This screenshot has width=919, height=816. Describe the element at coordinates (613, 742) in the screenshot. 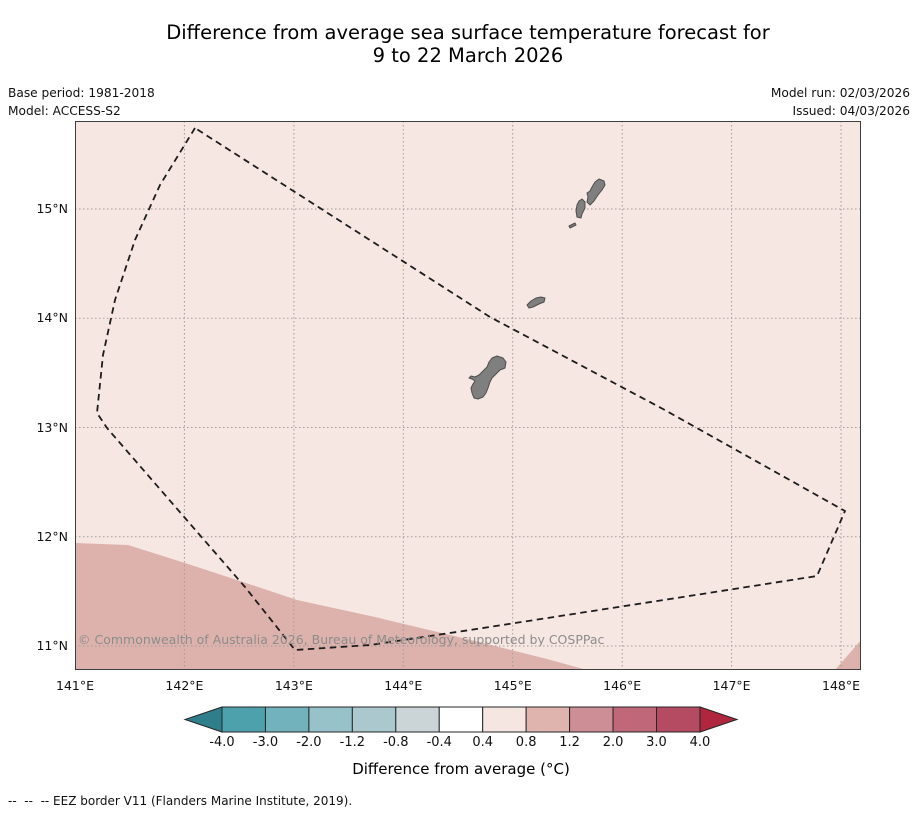

I see `colorbar-tick-label: 2.0` at that location.